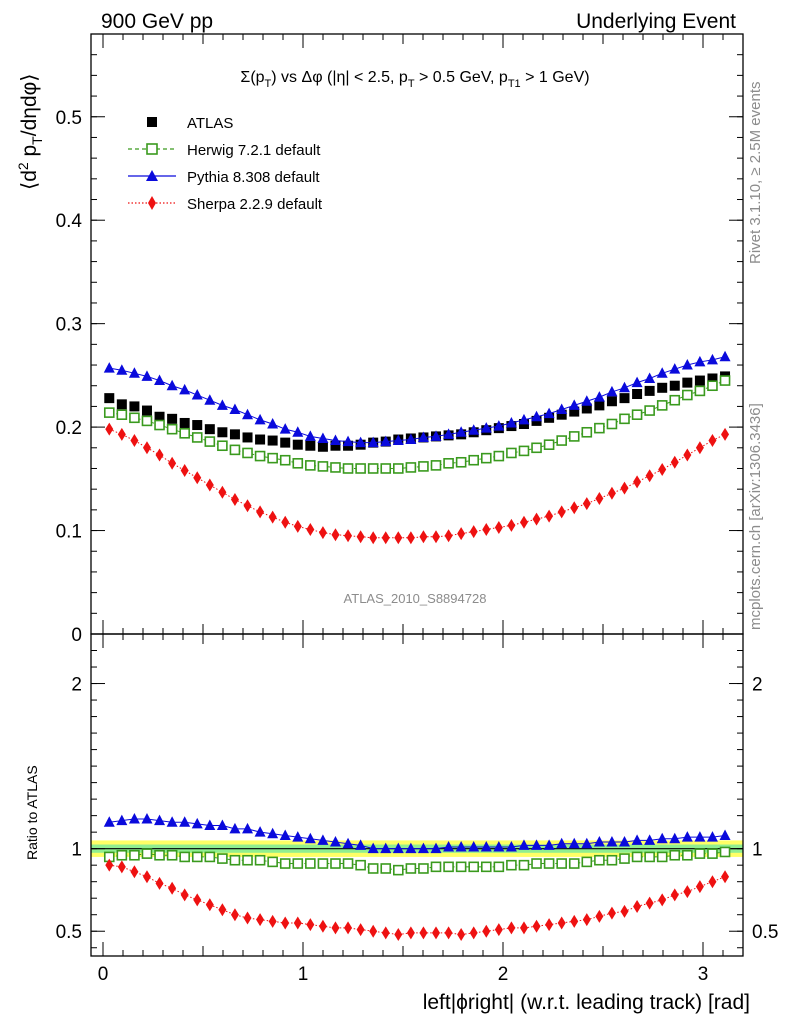 This screenshot has width=786, height=1024. What do you see at coordinates (503, 974) in the screenshot?
I see `x-tick-label: 2` at bounding box center [503, 974].